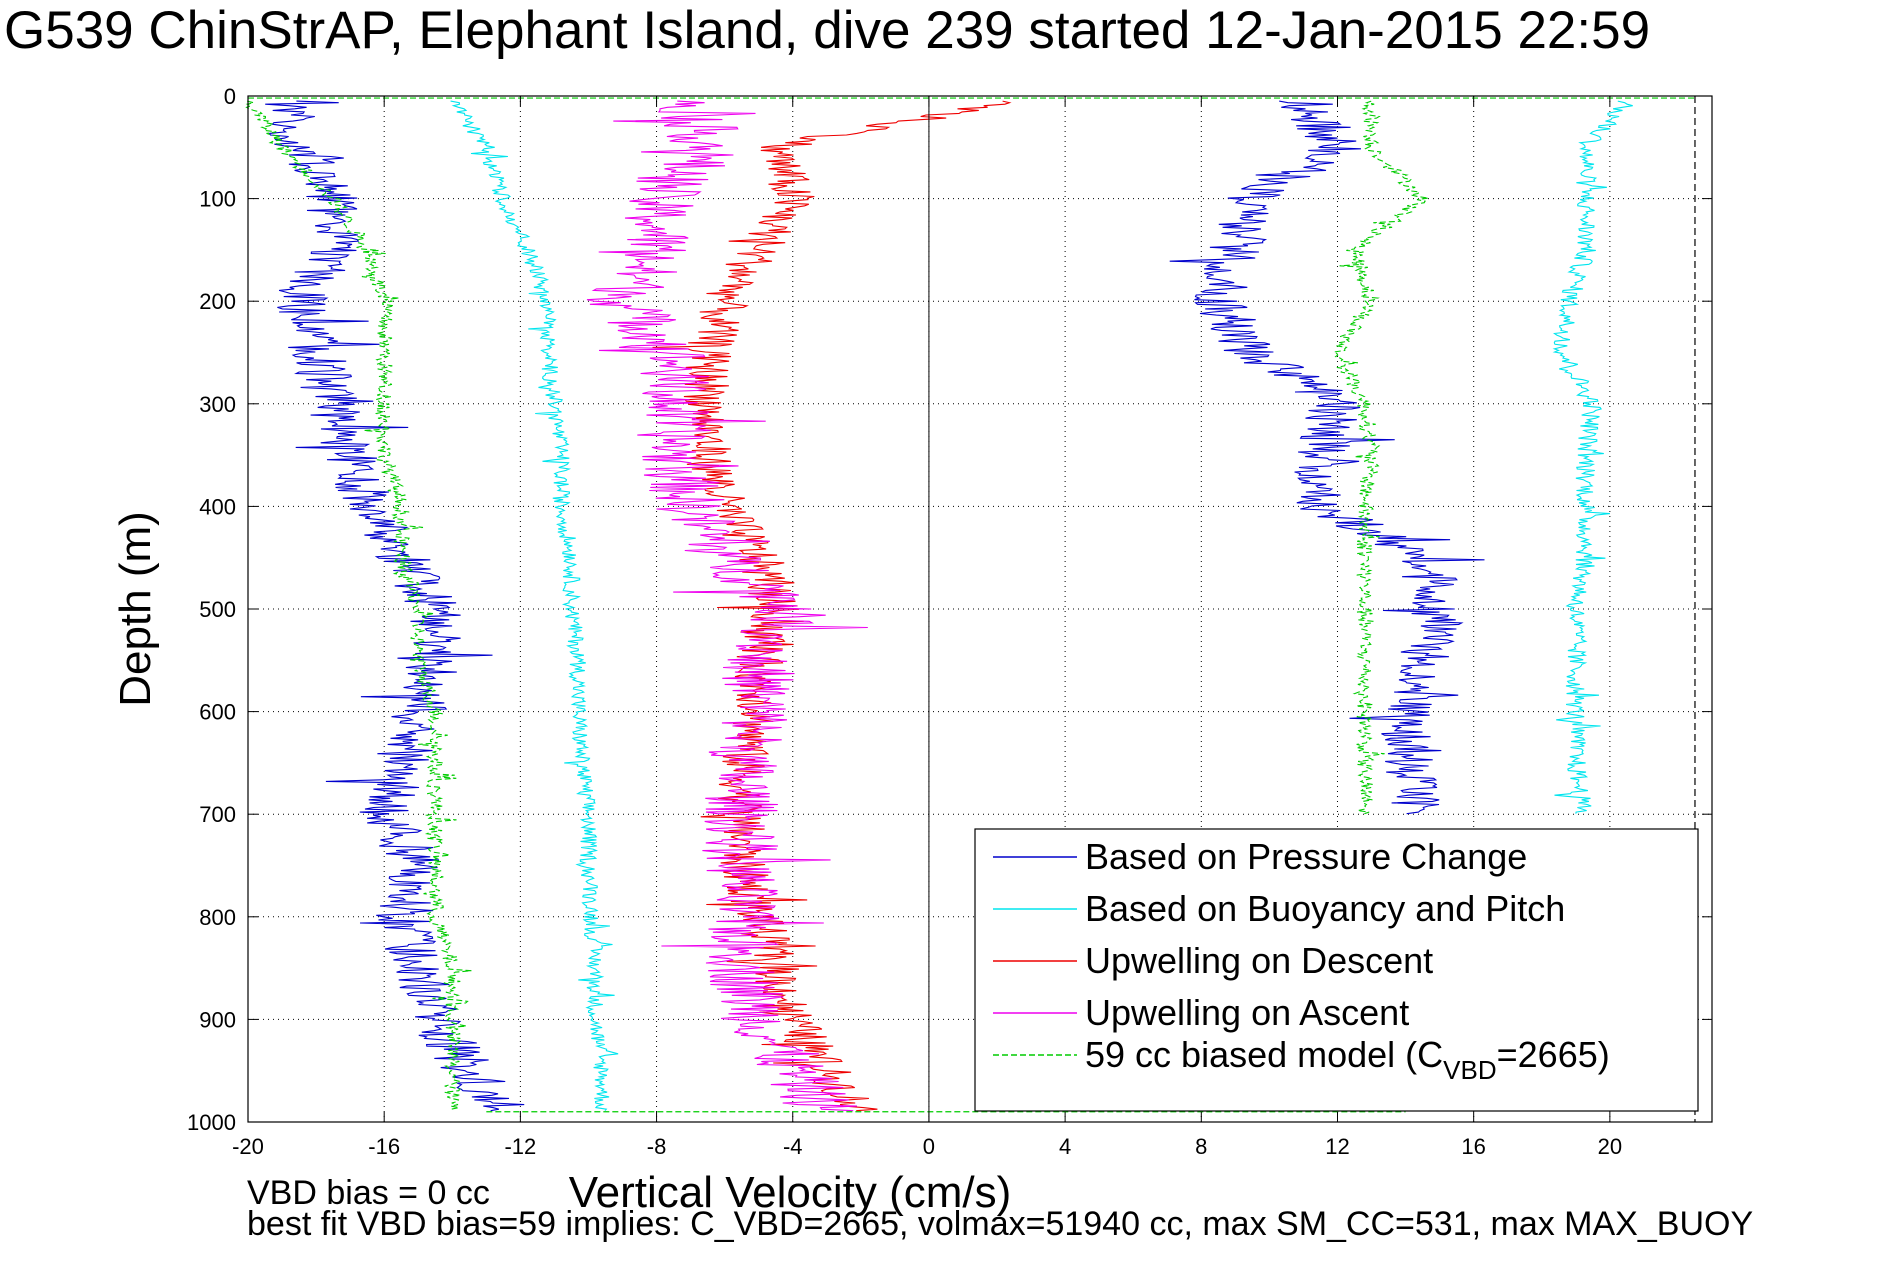 Image resolution: width=1891 pixels, height=1262 pixels. I want to click on x-tick-label-10: 20, so click(1610, 1146).